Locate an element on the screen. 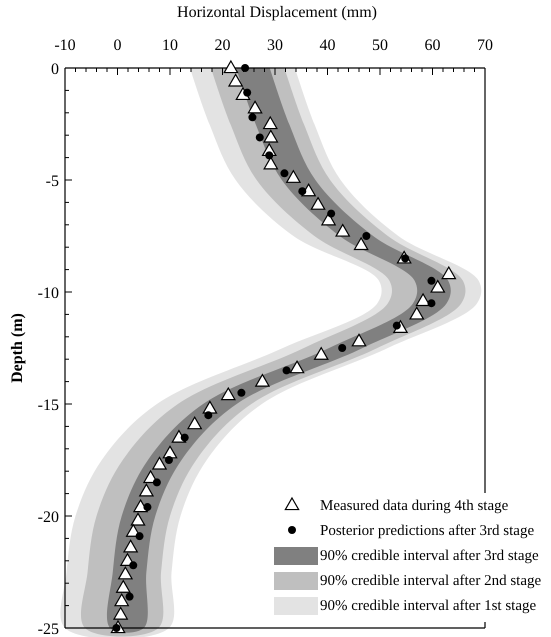  y-tick-label: -20 is located at coordinates (48, 517).